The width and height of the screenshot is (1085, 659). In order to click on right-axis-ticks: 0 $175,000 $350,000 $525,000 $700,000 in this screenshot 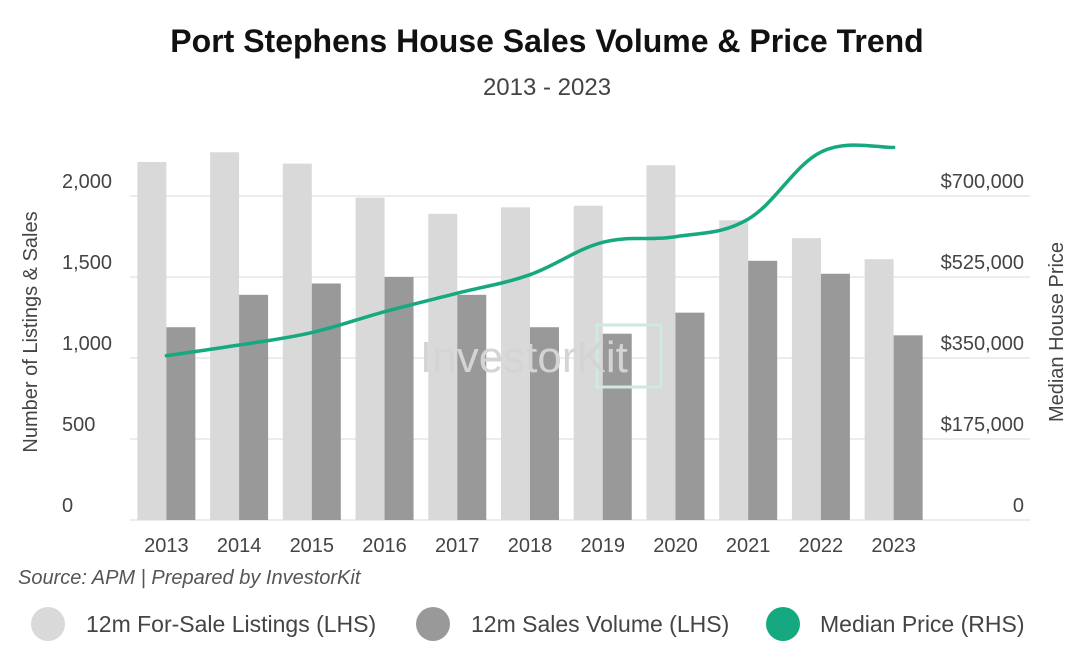, I will do `click(982, 344)`.